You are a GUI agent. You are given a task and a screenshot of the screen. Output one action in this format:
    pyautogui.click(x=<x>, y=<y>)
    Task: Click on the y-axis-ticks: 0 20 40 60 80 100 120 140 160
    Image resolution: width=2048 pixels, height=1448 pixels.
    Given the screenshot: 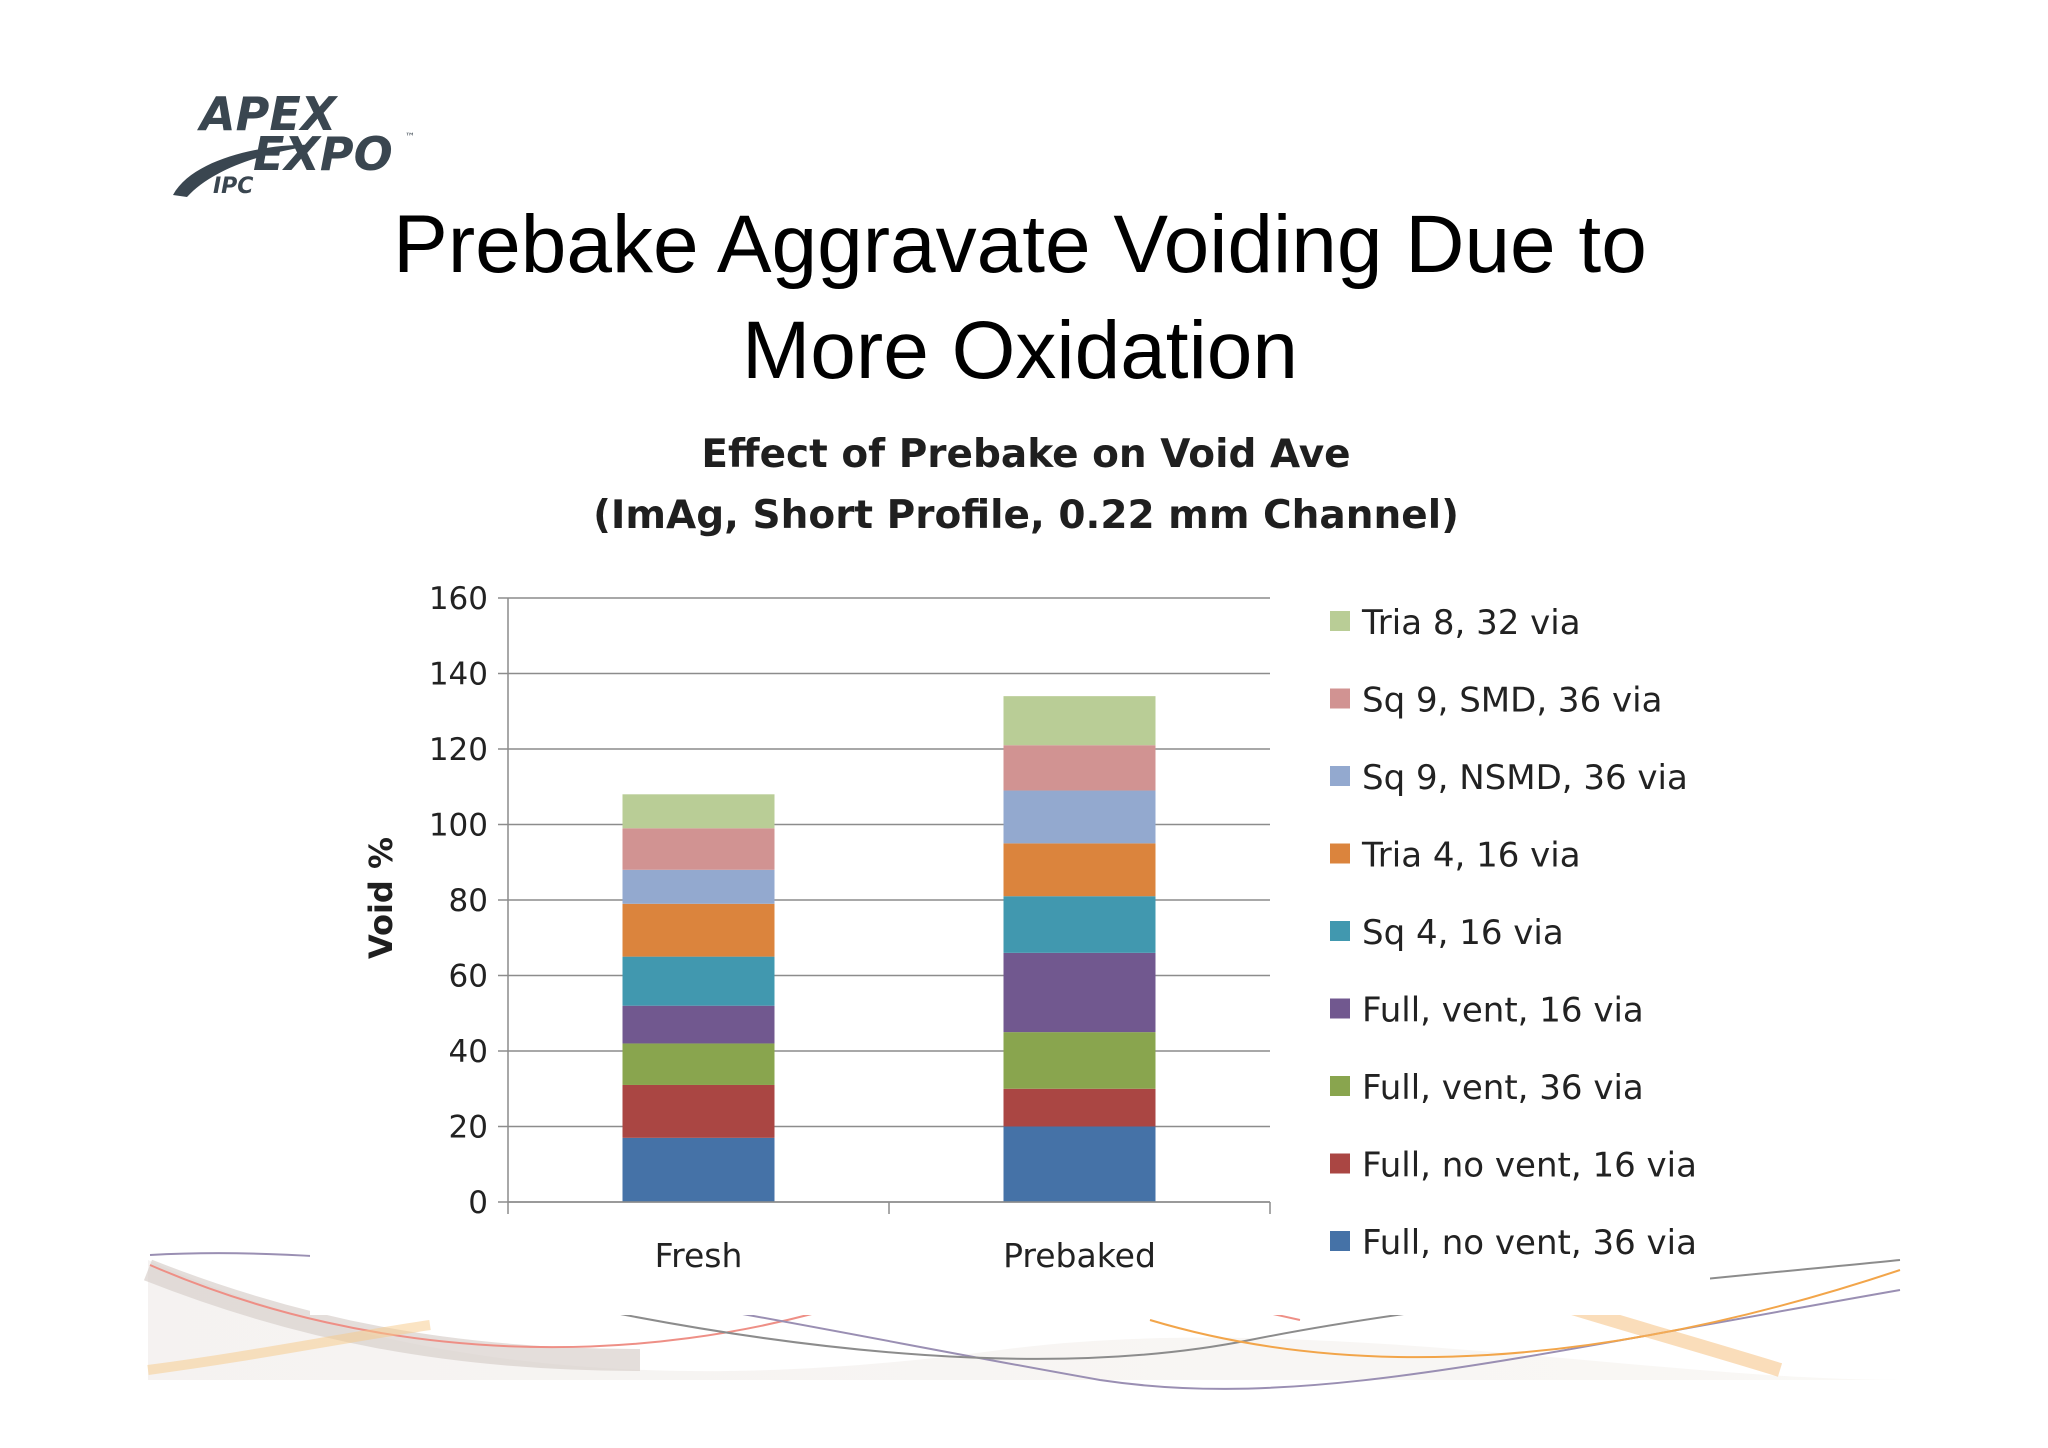 What is the action you would take?
    pyautogui.click(x=468, y=901)
    